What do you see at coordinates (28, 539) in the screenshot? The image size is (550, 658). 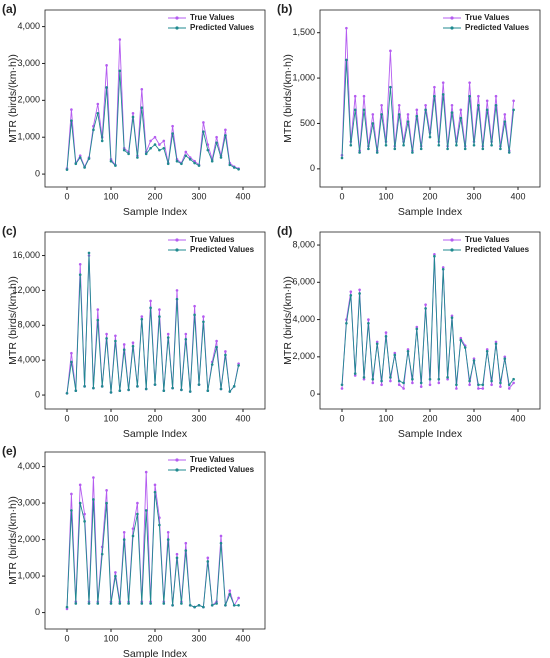 I see `y-tick-label: 2,000` at bounding box center [28, 539].